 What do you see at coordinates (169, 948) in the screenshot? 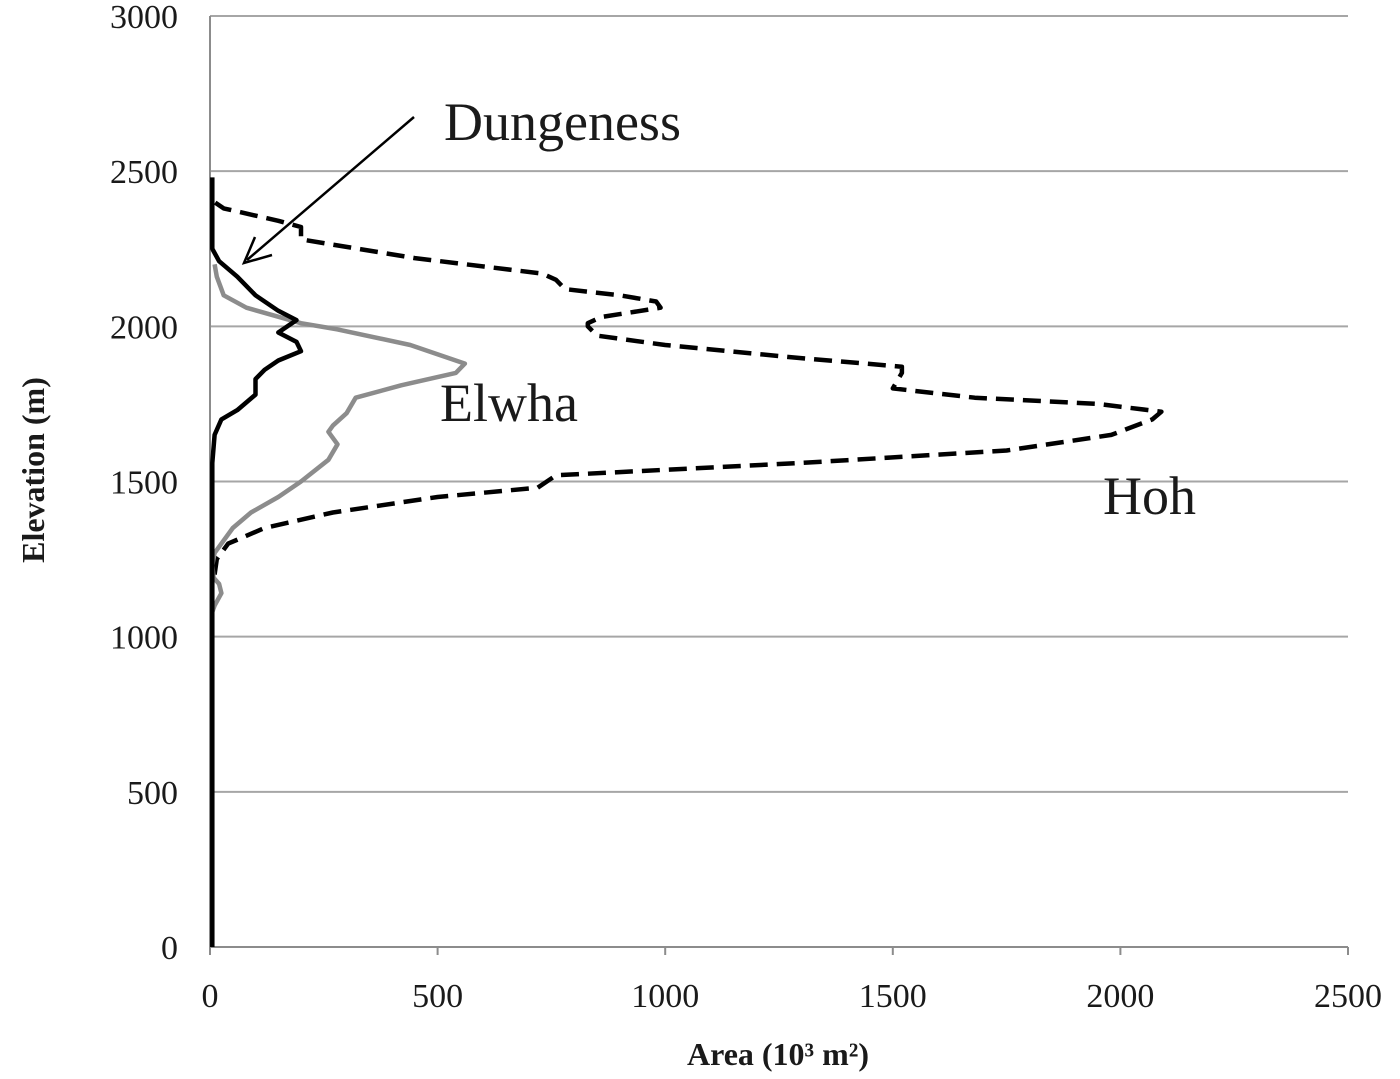
I see `y-tick-label-0: 0` at bounding box center [169, 948].